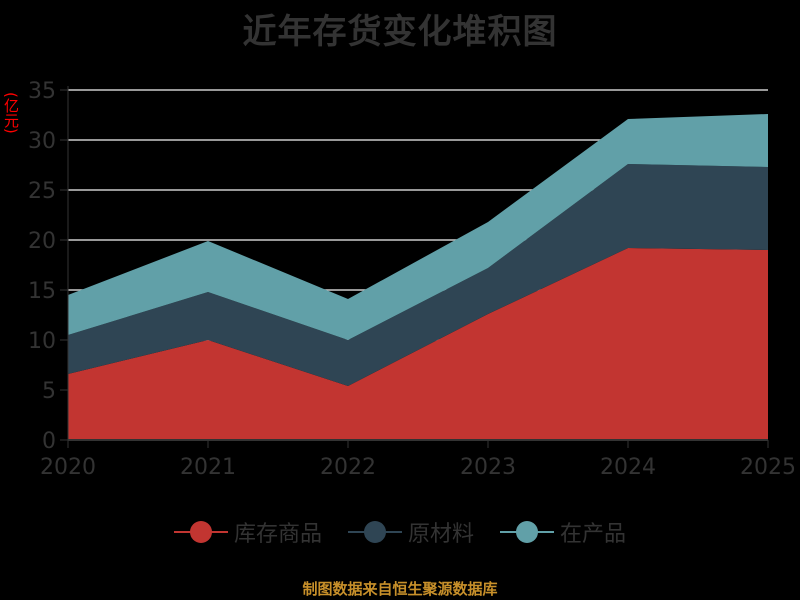 Image resolution: width=800 pixels, height=600 pixels. What do you see at coordinates (768, 467) in the screenshot?
I see `x-tick-label: 2025` at bounding box center [768, 467].